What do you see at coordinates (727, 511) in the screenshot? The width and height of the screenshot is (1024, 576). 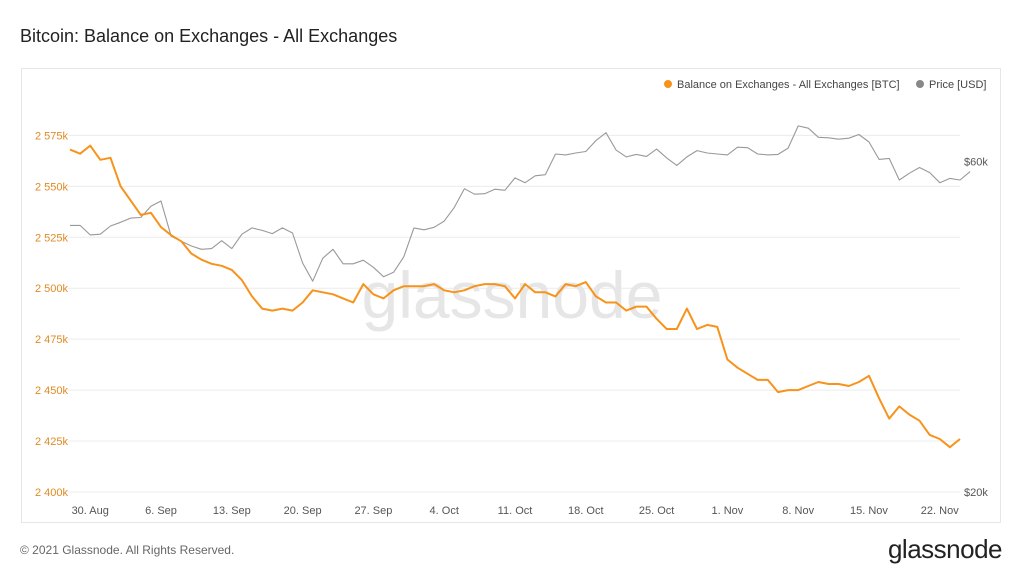 I see `x-tick-label: 1. Nov` at bounding box center [727, 511].